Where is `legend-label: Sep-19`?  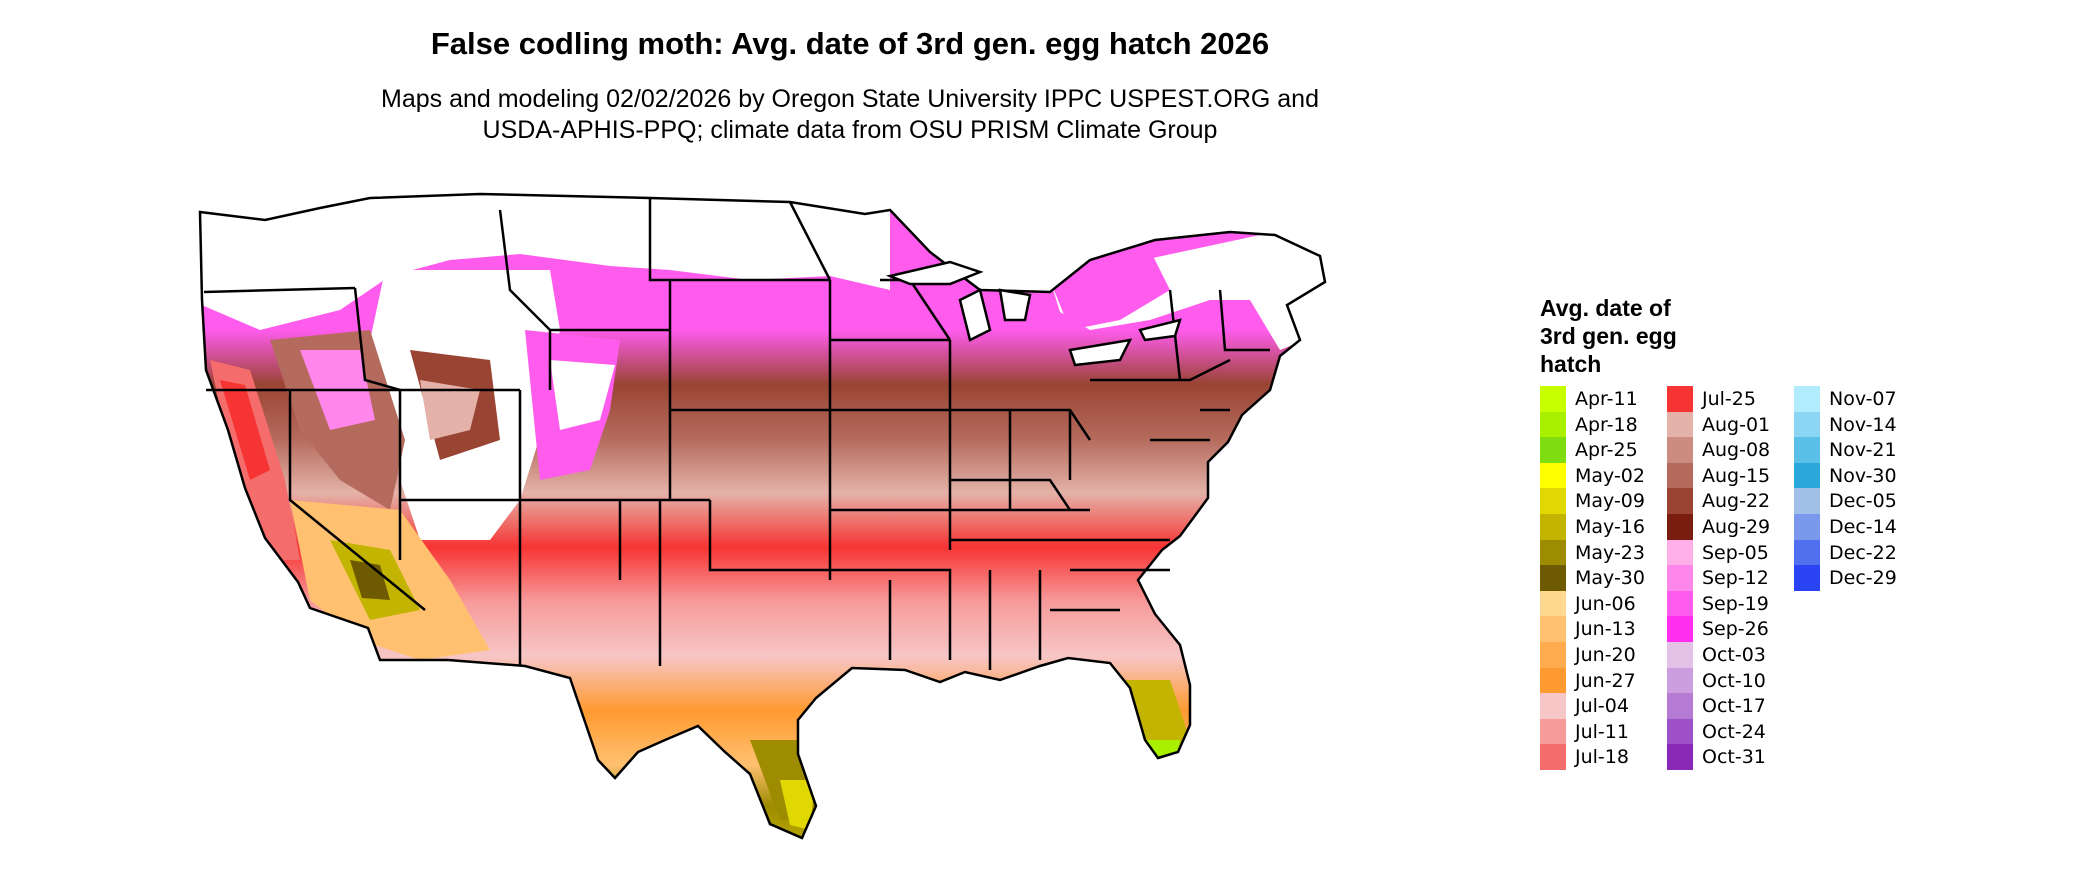
legend-label: Sep-19 is located at coordinates (1735, 603).